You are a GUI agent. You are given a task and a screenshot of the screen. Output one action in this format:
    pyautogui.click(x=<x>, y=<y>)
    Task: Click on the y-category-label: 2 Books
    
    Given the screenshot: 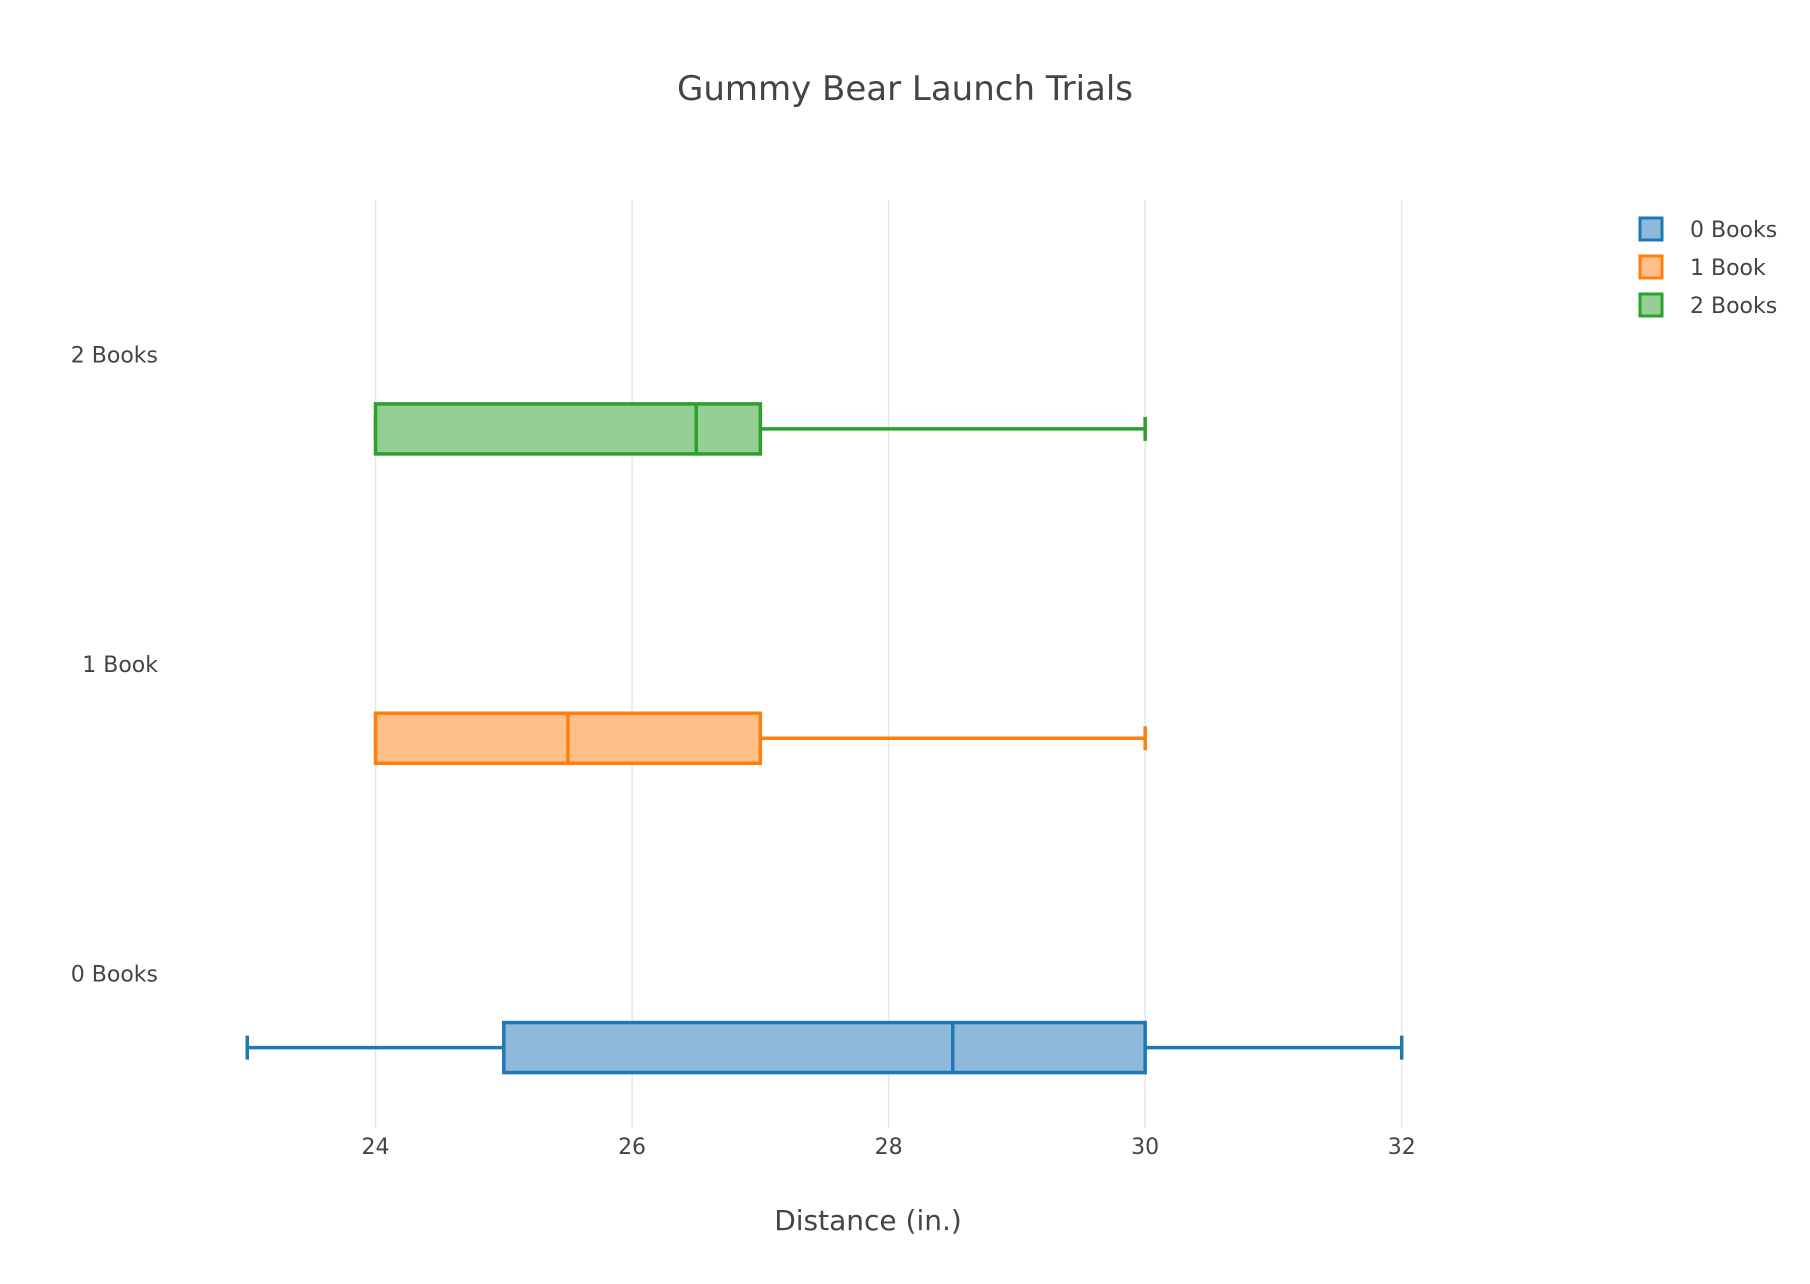 What is the action you would take?
    pyautogui.click(x=114, y=356)
    